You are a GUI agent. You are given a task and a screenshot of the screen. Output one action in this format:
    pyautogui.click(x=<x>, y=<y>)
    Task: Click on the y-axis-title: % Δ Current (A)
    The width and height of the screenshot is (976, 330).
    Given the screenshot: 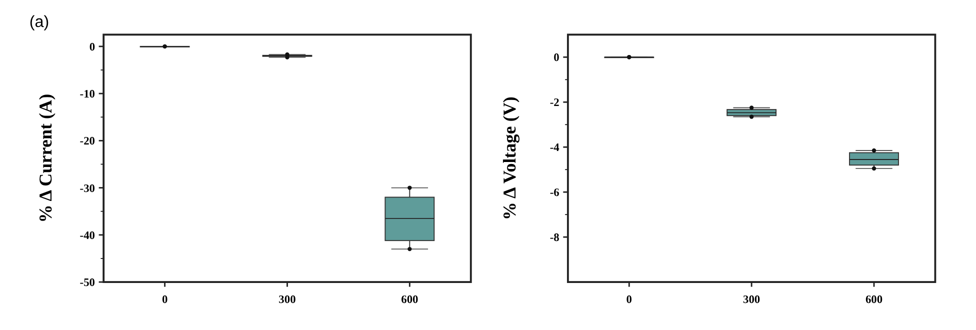 What is the action you would take?
    pyautogui.click(x=45, y=158)
    